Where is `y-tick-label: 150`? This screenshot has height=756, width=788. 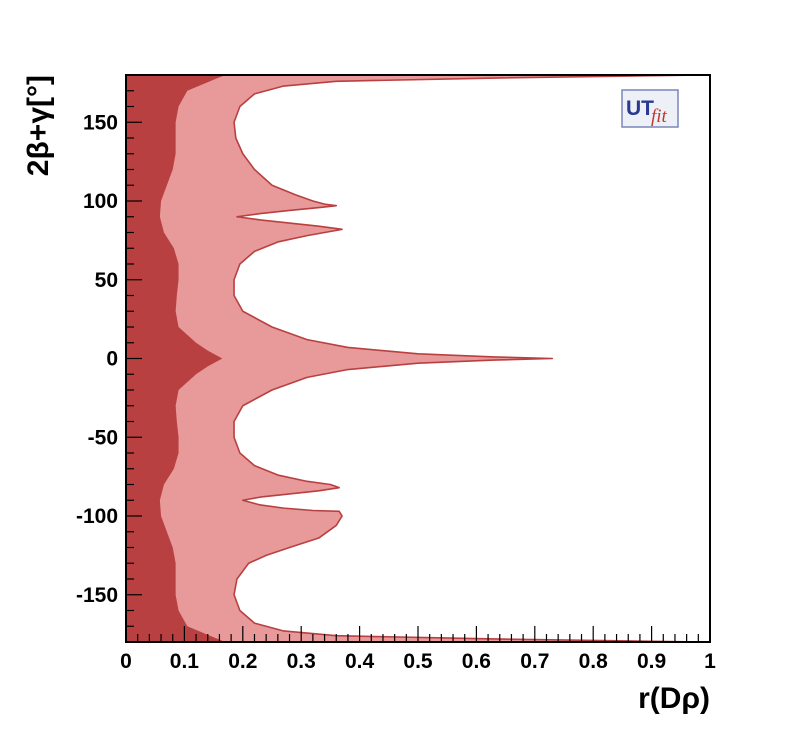
y-tick-label: 150 is located at coordinates (100, 122).